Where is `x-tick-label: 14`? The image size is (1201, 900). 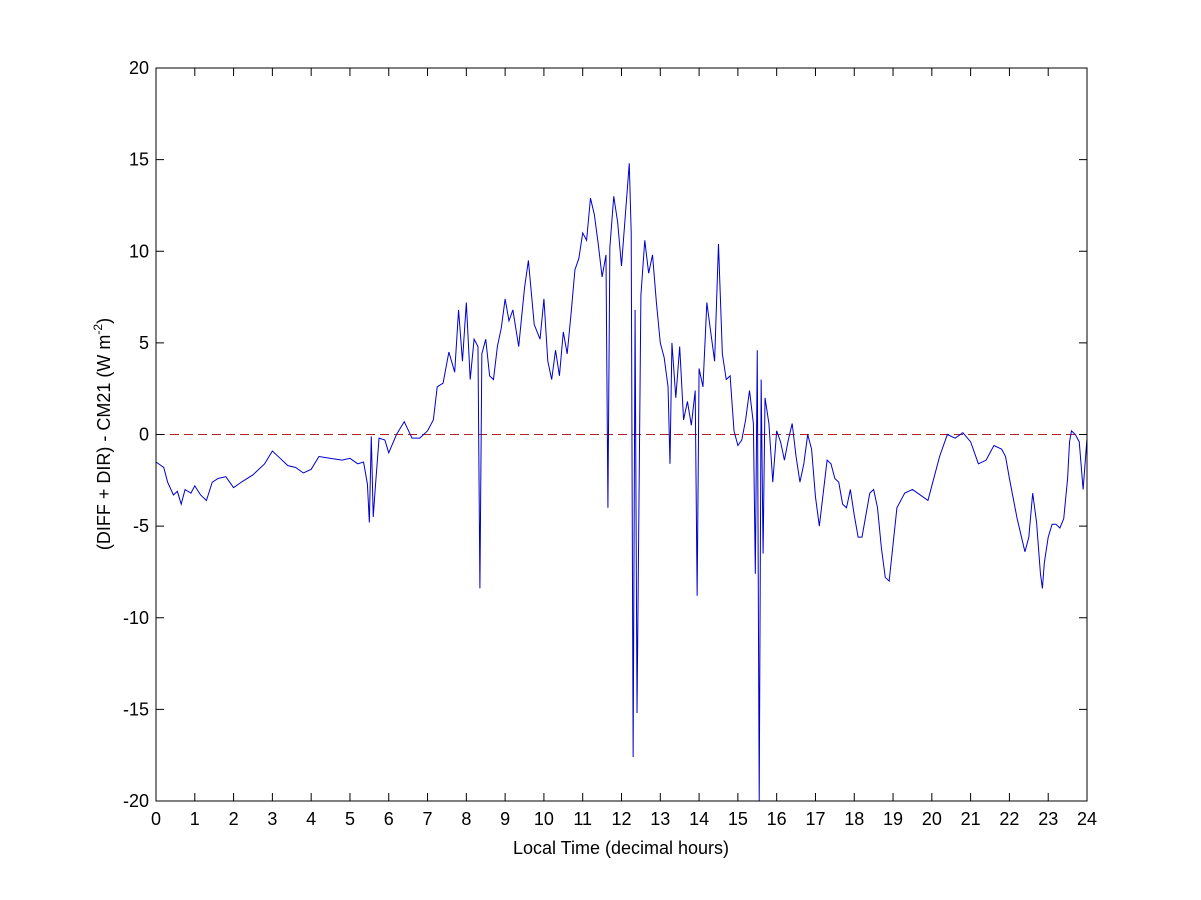
x-tick-label: 14 is located at coordinates (699, 819).